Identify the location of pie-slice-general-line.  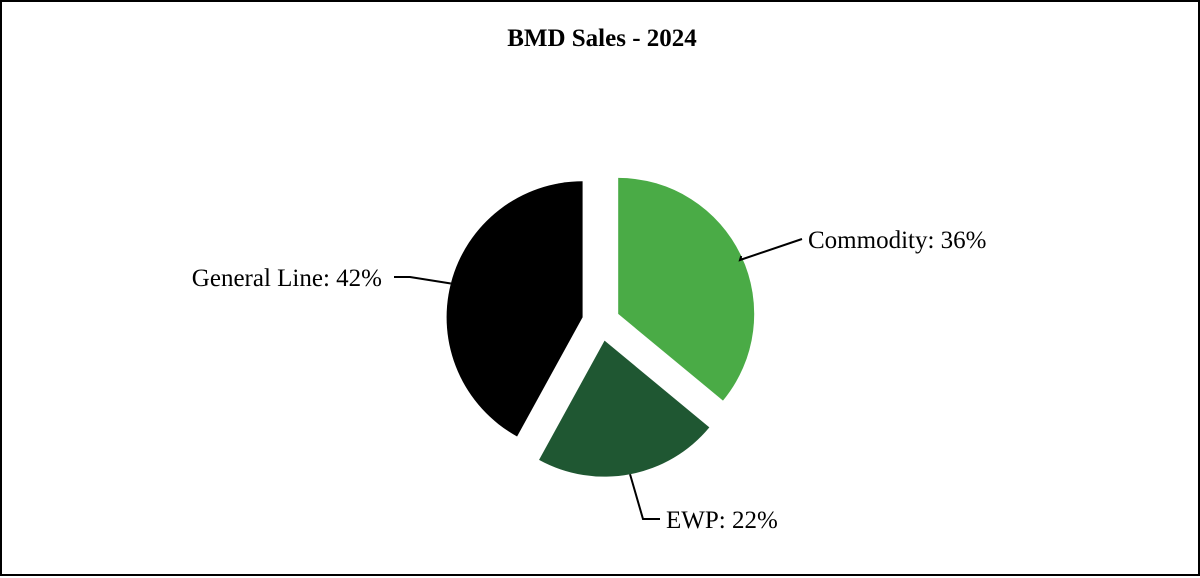
(514, 309).